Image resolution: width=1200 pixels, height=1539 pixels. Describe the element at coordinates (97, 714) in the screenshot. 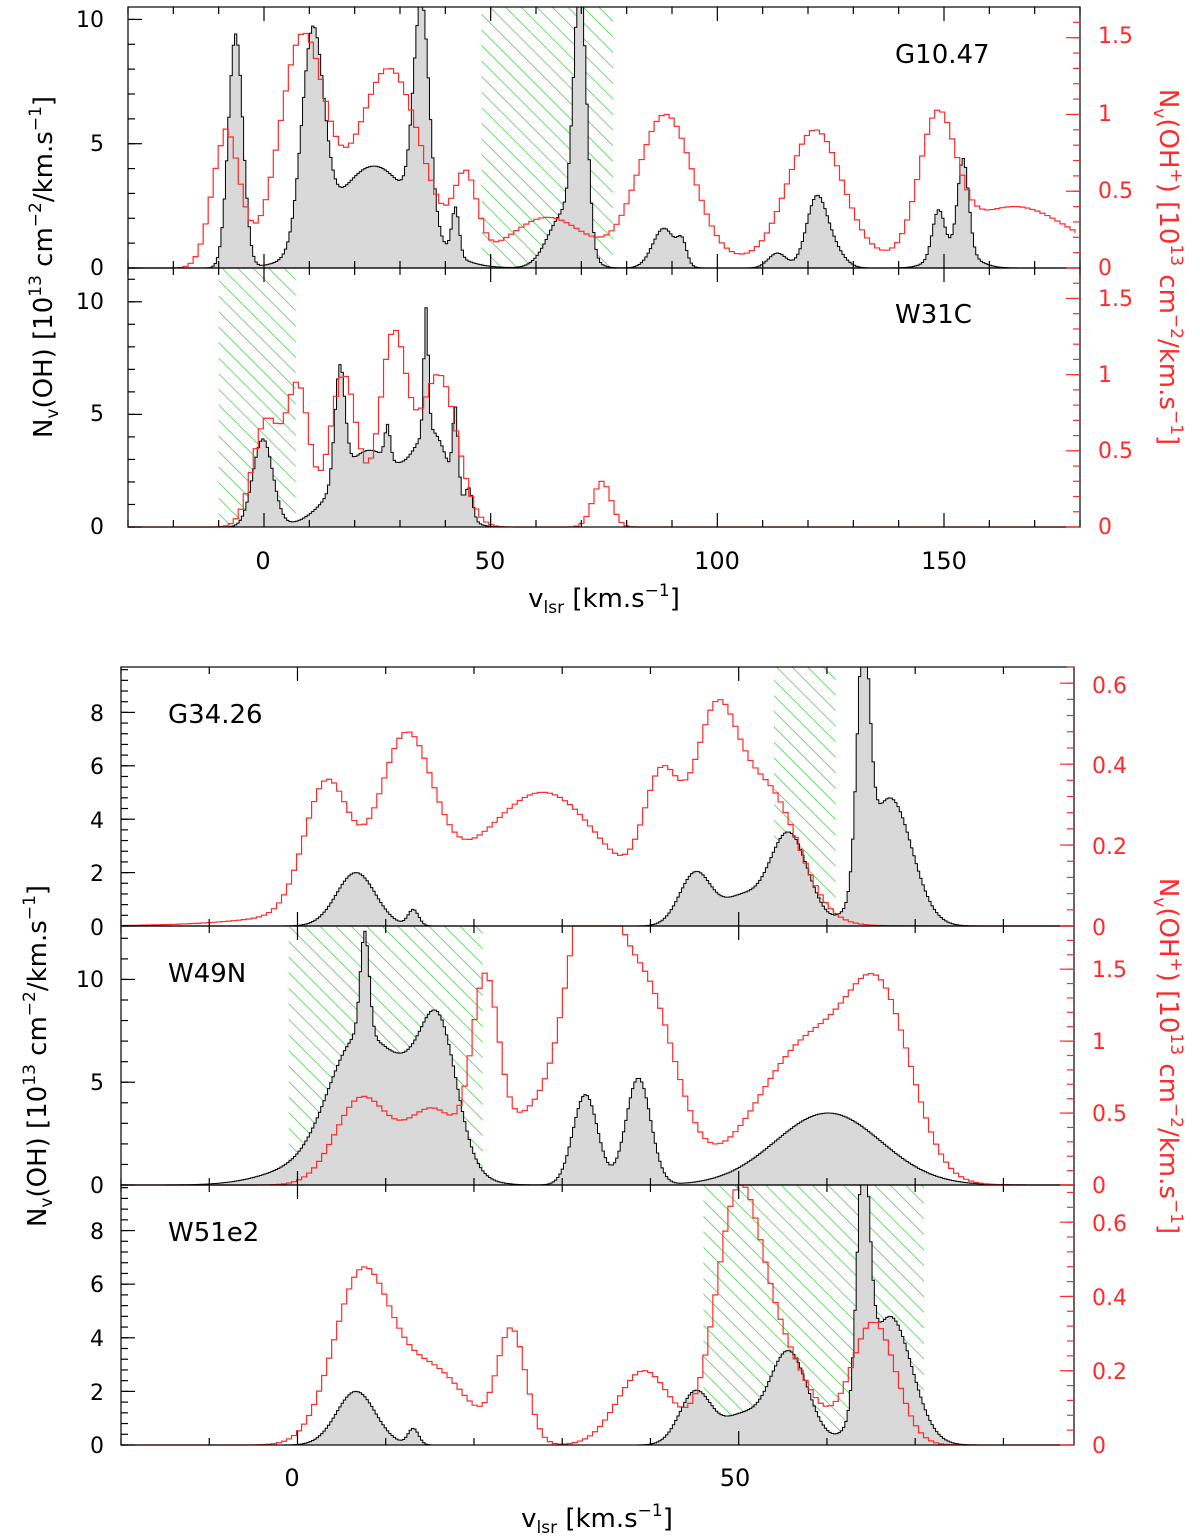

I see `g3426-ytick-8: 8` at that location.